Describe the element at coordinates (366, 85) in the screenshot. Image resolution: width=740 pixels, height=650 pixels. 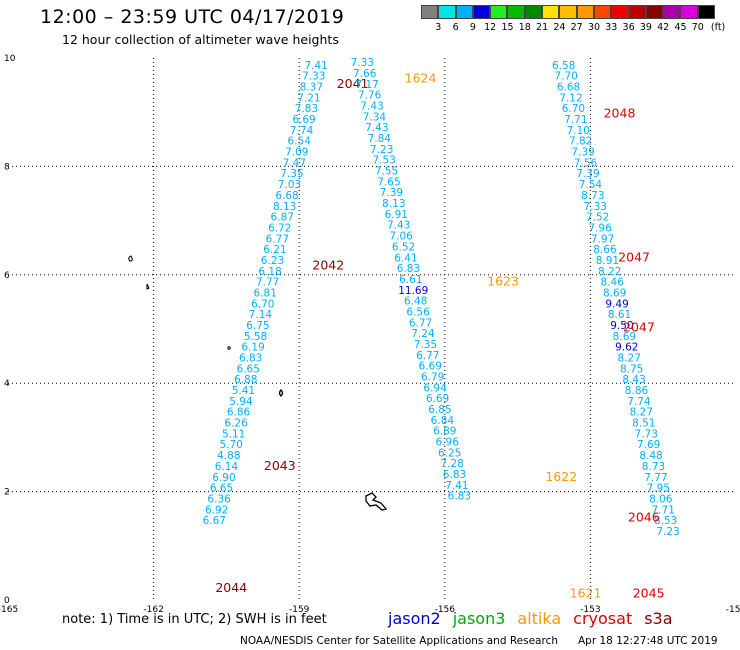
I see `wave-height-label: 7.17` at that location.